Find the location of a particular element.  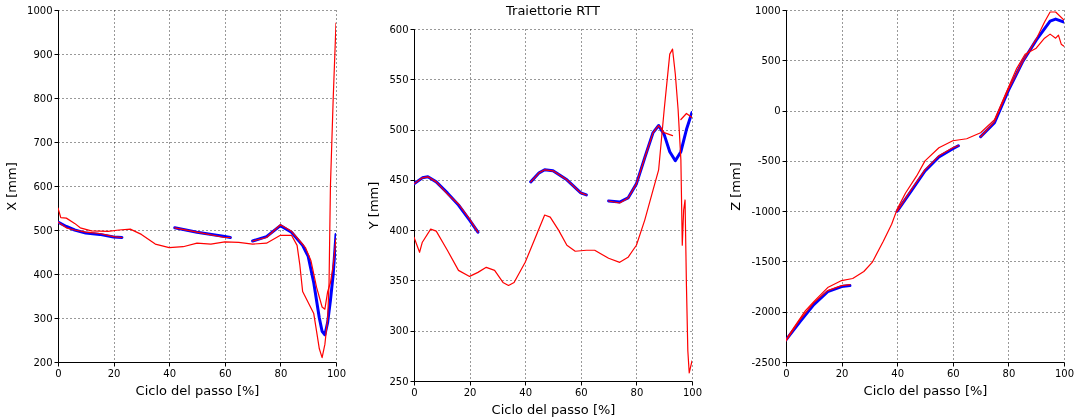

y-tick-label: 200 is located at coordinates (43, 362).